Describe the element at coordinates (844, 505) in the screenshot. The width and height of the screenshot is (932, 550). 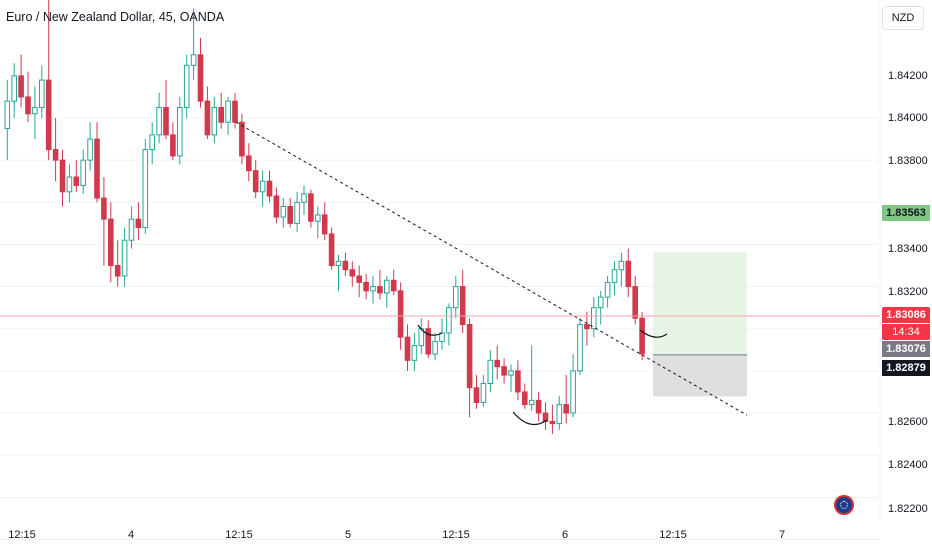
I see `tradingview-logo-icon` at that location.